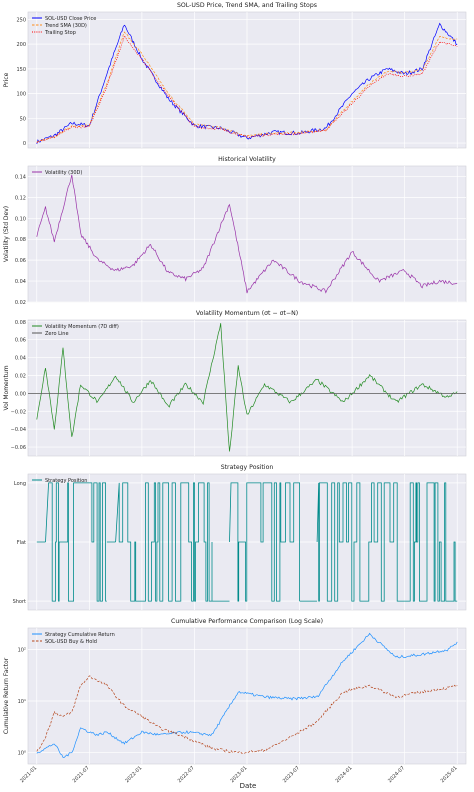 Image resolution: width=474 pixels, height=792 pixels. What do you see at coordinates (20, 198) in the screenshot?
I see `y-tick-label: 0.12` at bounding box center [20, 198].